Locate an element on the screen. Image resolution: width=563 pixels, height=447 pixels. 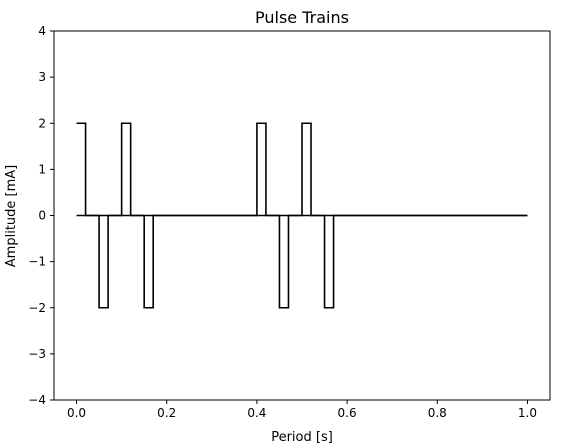
x-tick-label: 0.2 is located at coordinates (166, 413).